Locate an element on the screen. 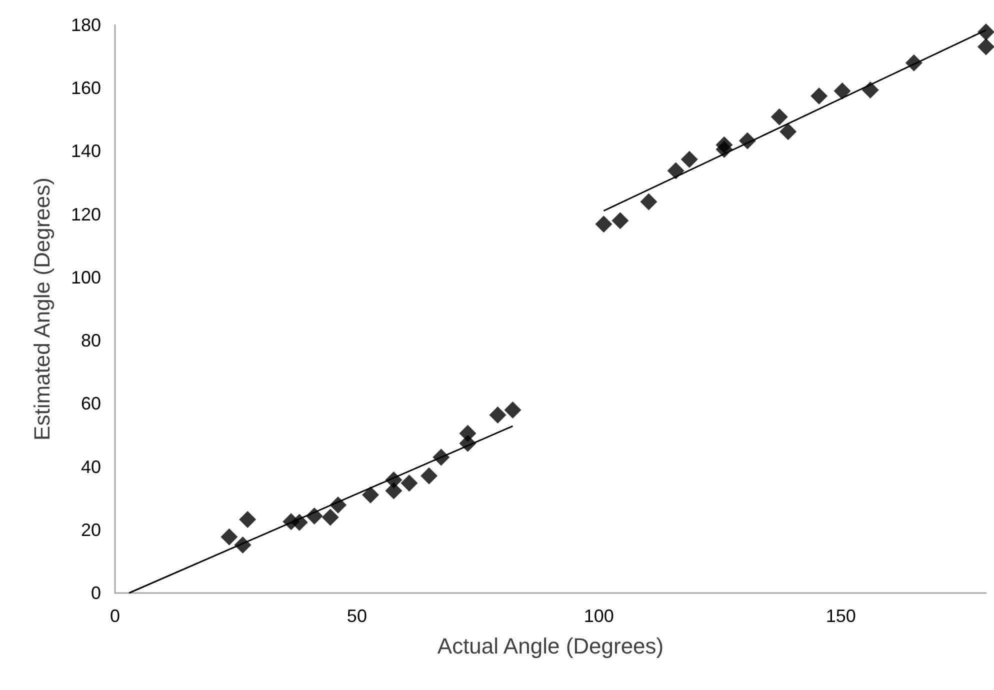 This screenshot has width=994, height=690. x-axis-title: Actual Angle (Degrees) is located at coordinates (550, 646).